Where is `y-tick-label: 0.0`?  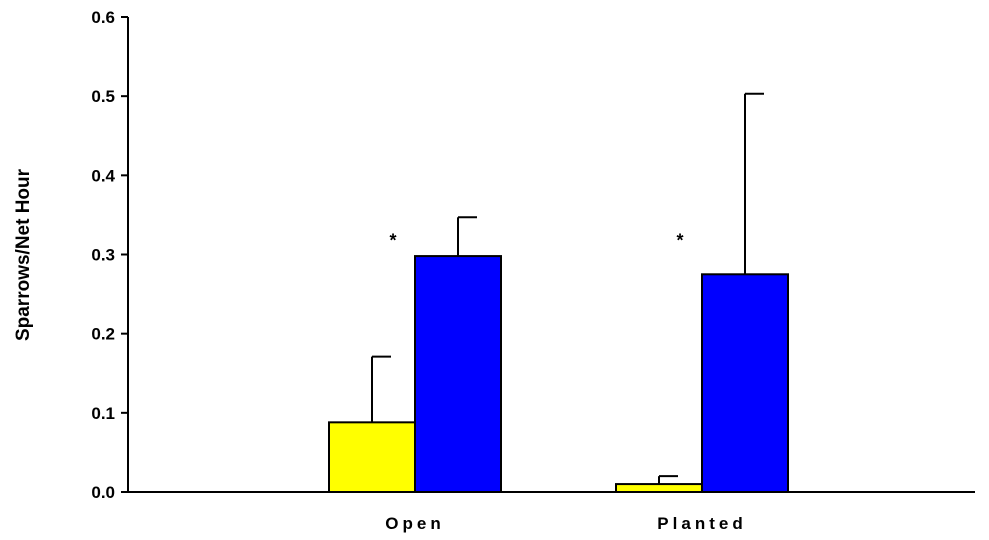 y-tick-label: 0.0 is located at coordinates (103, 492).